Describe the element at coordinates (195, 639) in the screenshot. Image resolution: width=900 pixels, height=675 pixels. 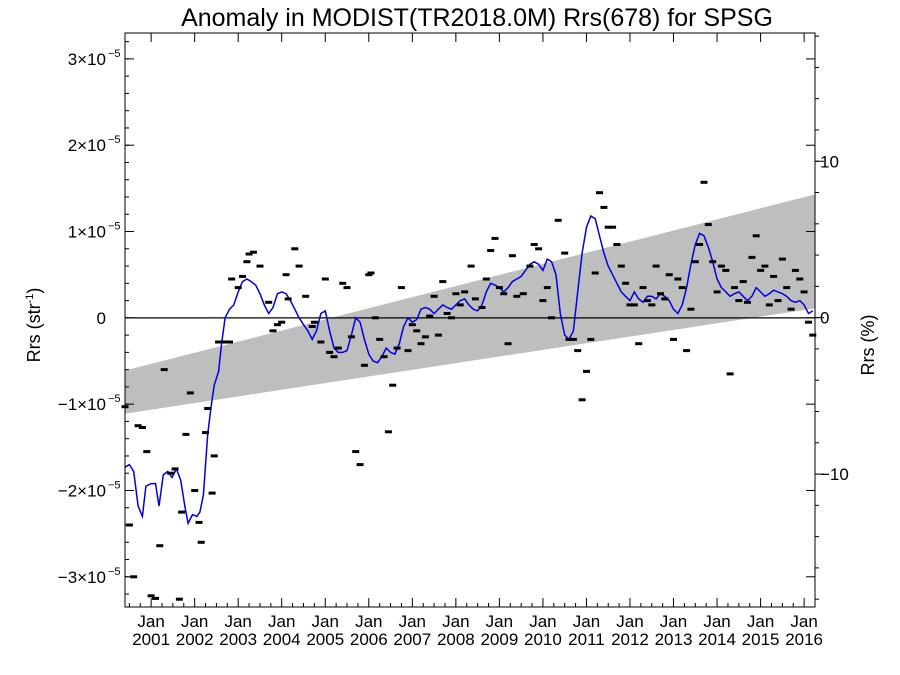
I see `x-tick-year-label: 2002` at that location.